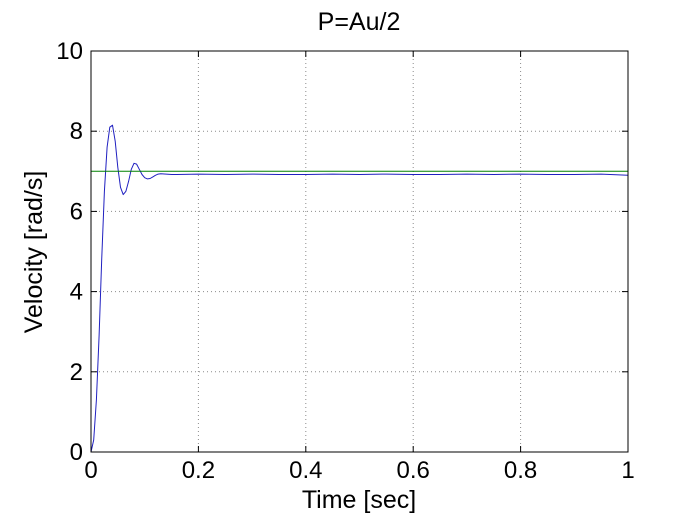 The width and height of the screenshot is (694, 520). I want to click on y-tick-label: 6, so click(76, 211).